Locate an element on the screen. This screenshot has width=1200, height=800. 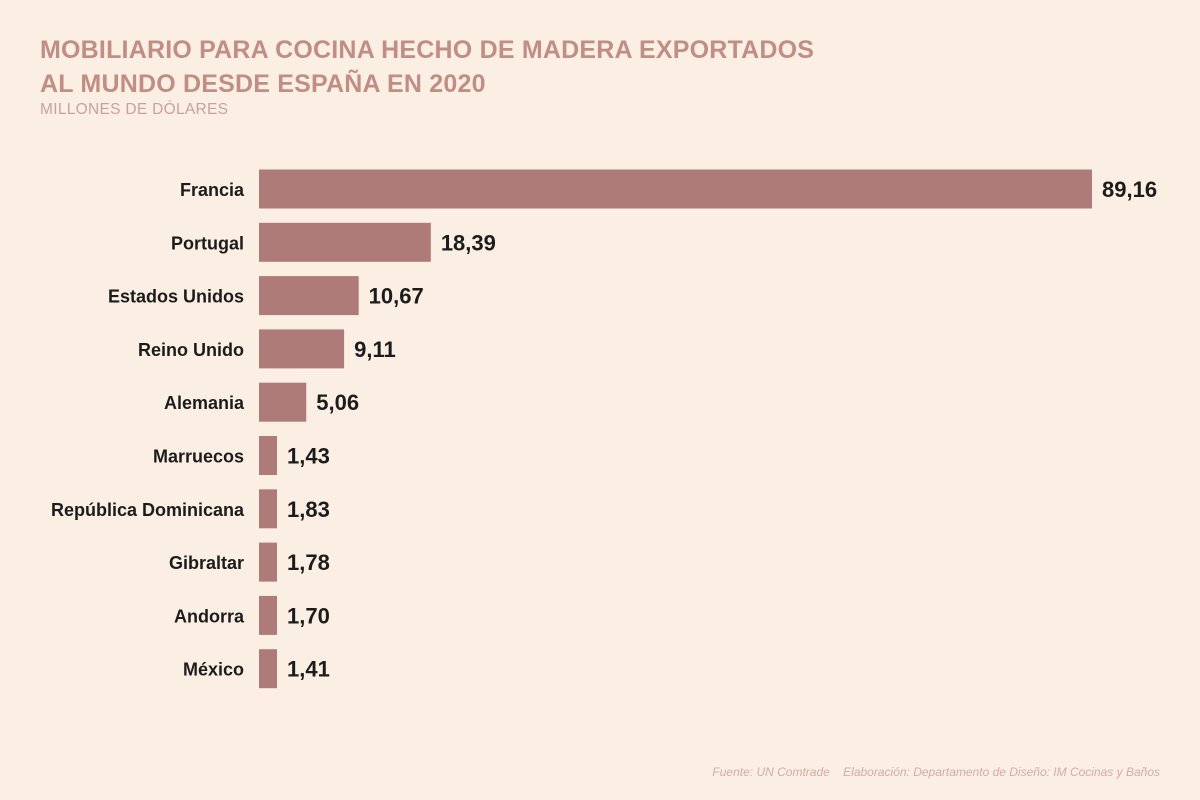
value-label: 10,67 is located at coordinates (396, 296).